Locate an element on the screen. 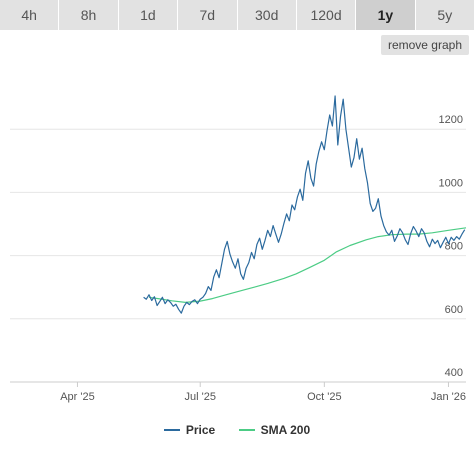  legend-label-price: Price is located at coordinates (200, 430).